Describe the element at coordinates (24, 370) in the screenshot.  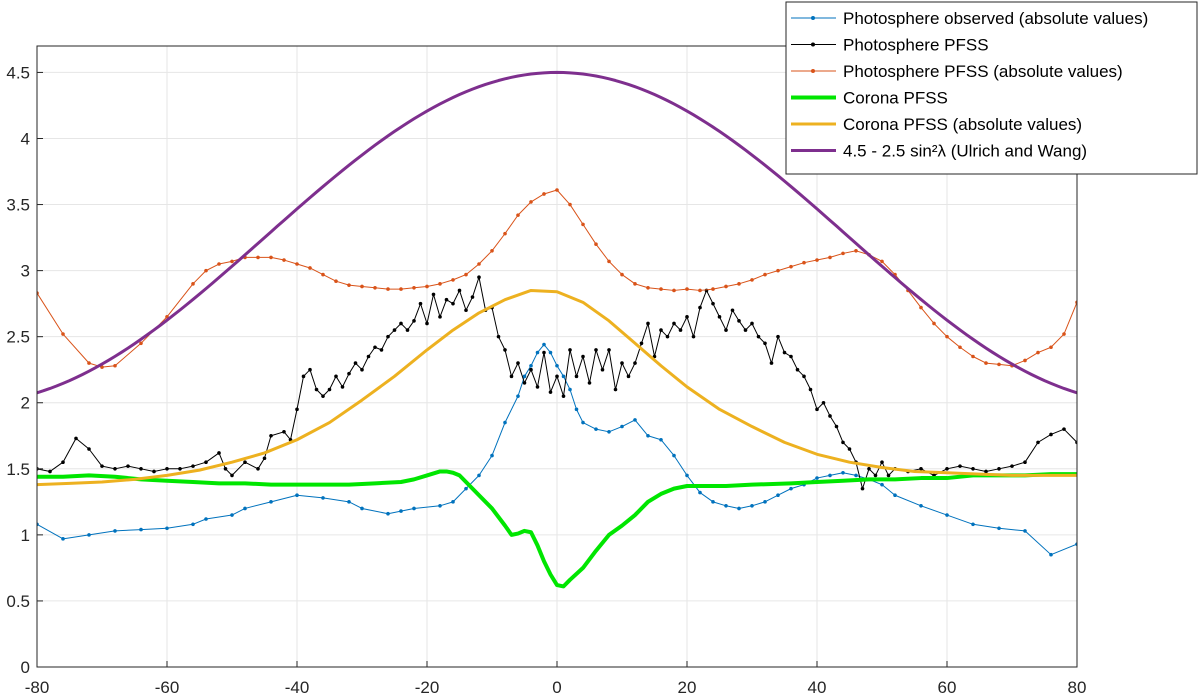
I see `y-axis-ticks: 0 0.5 1 1.5 2 2.5 3 3.5 4 4.5` at that location.